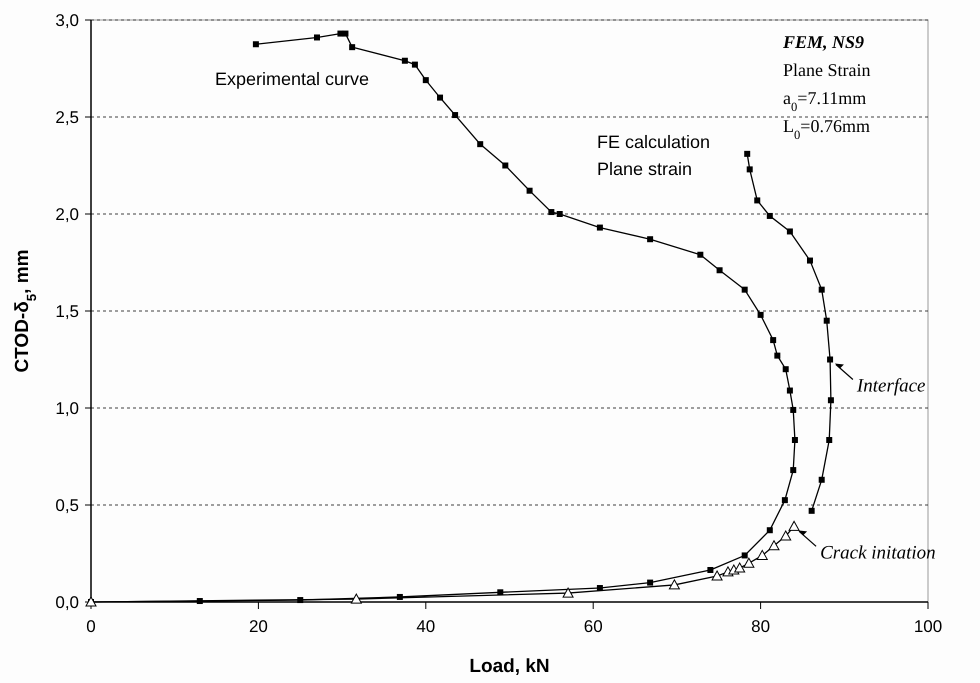 The height and width of the screenshot is (683, 980). I want to click on x-tick-label: 80, so click(760, 626).